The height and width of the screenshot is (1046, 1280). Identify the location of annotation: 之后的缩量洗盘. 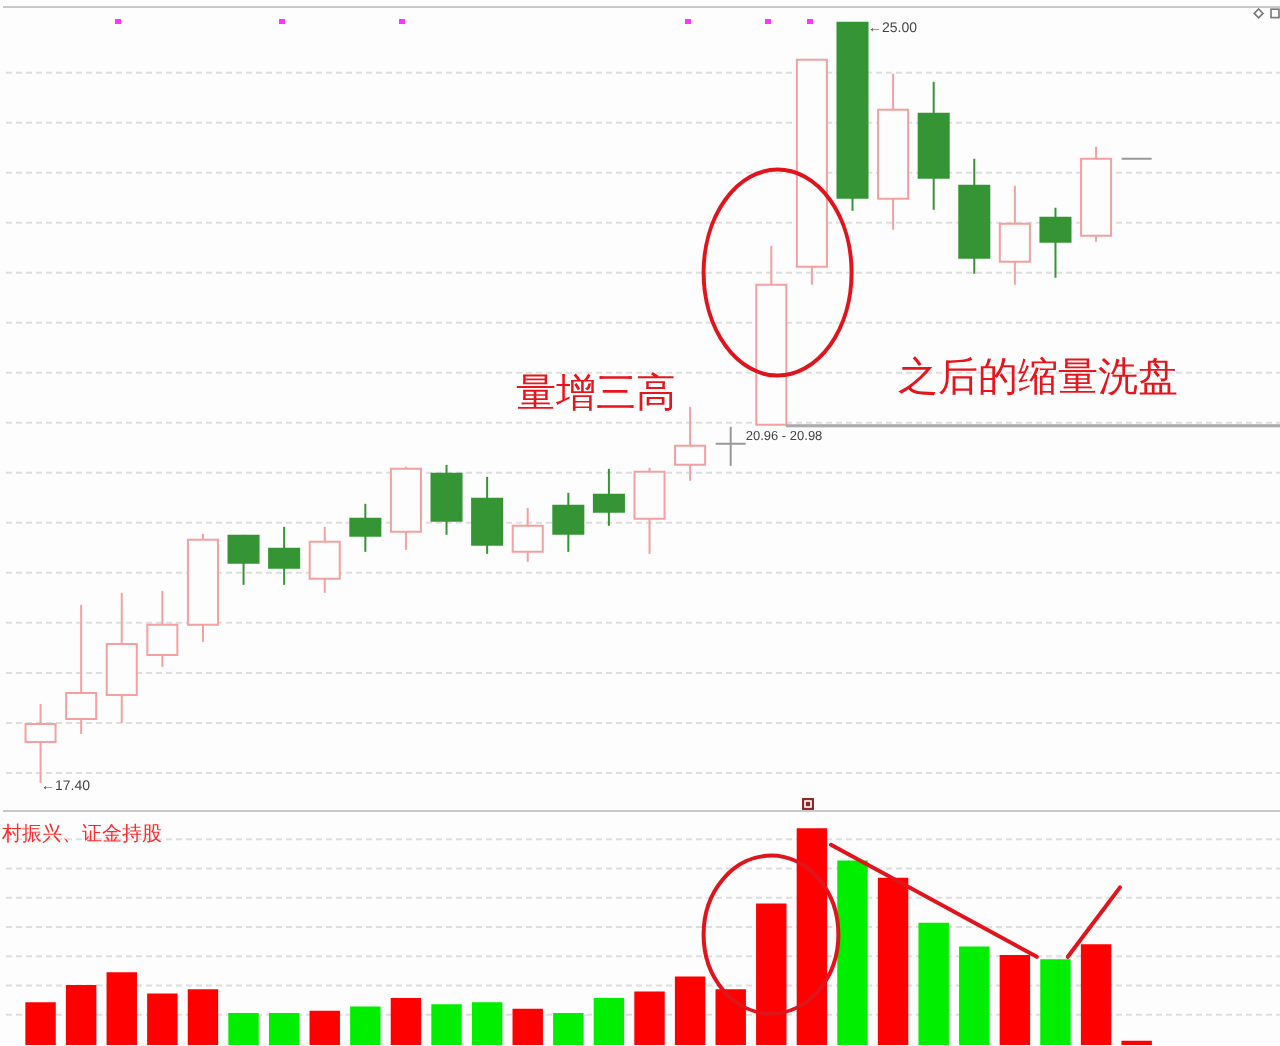
(1038, 378).